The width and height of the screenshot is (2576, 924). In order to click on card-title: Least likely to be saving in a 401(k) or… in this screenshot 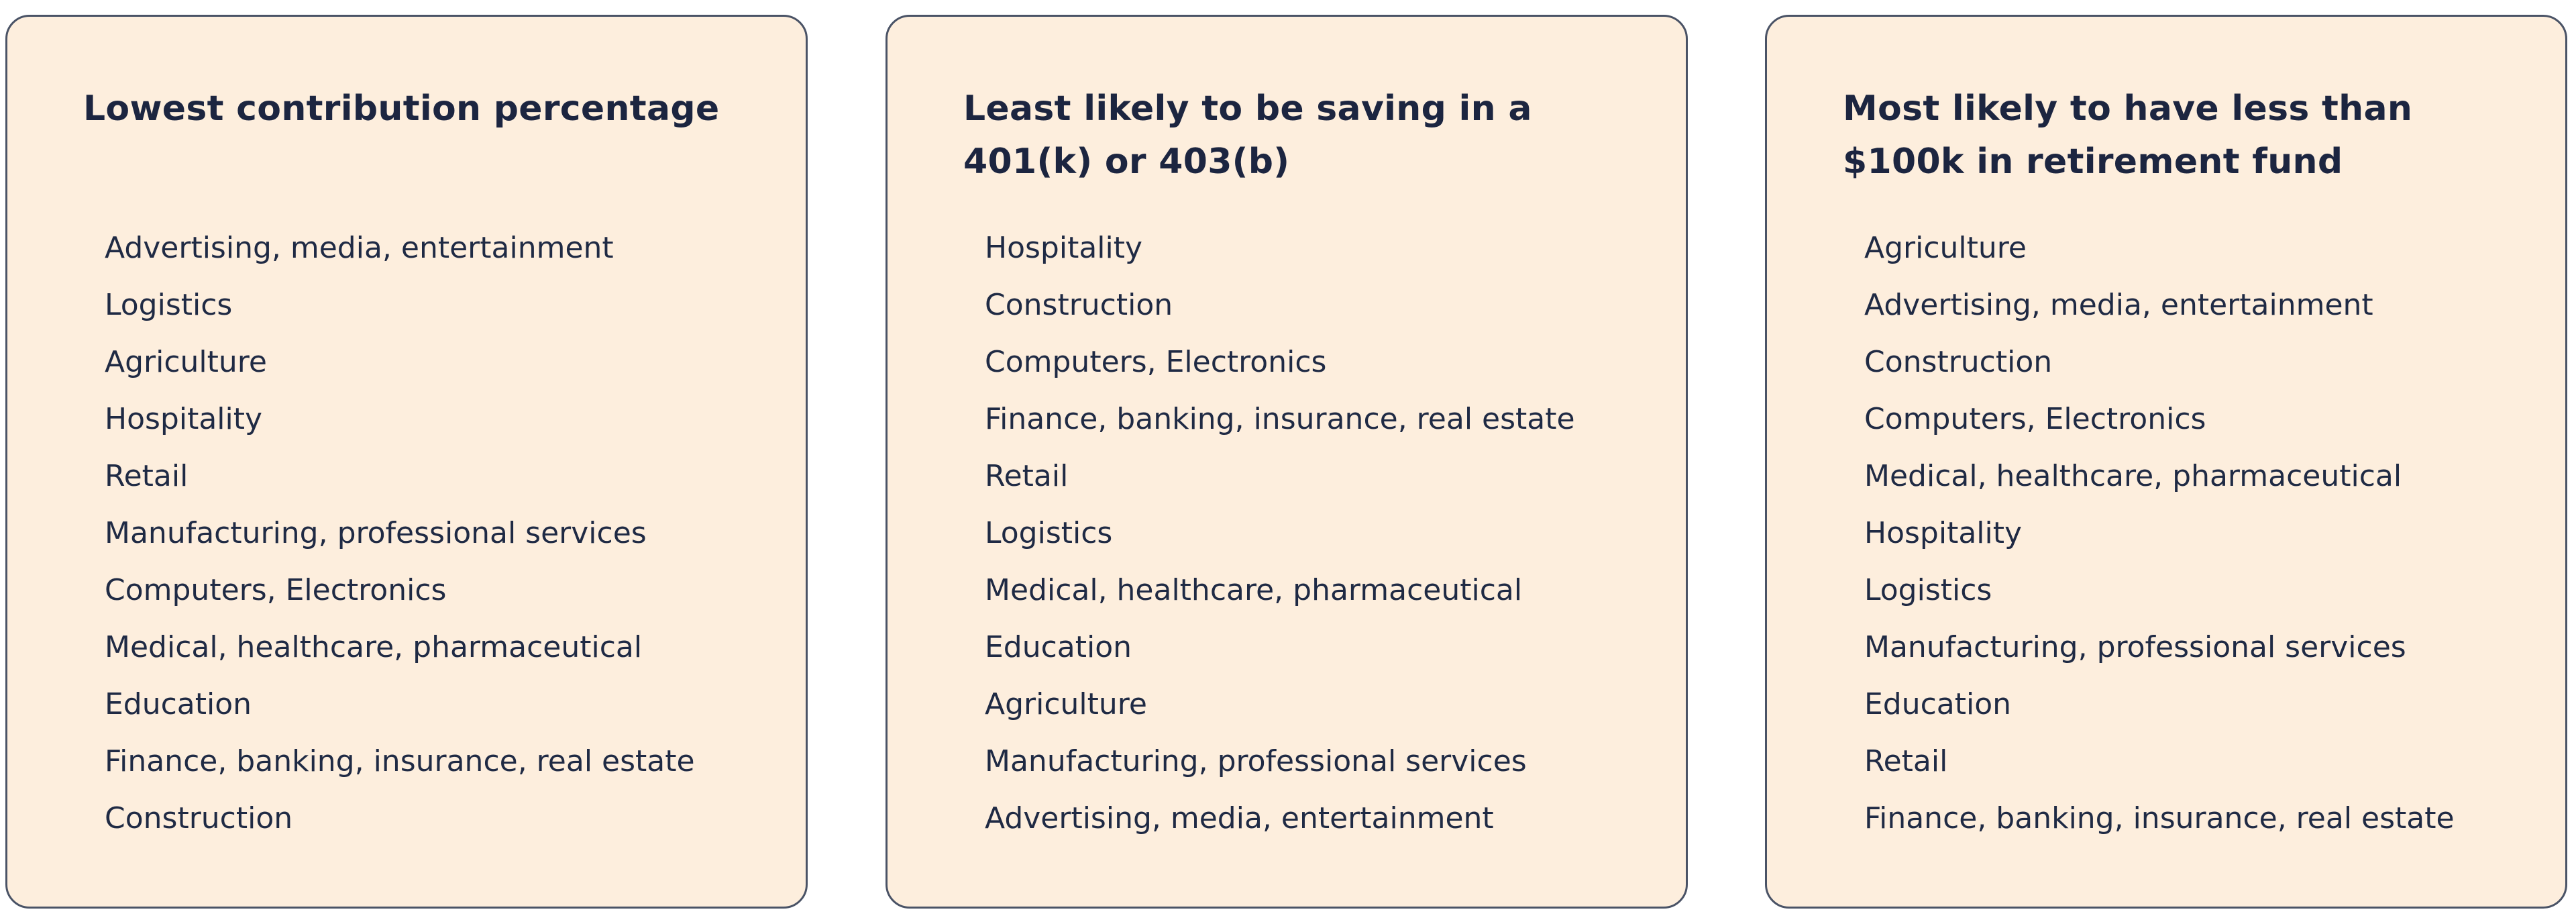, I will do `click(1247, 135)`.